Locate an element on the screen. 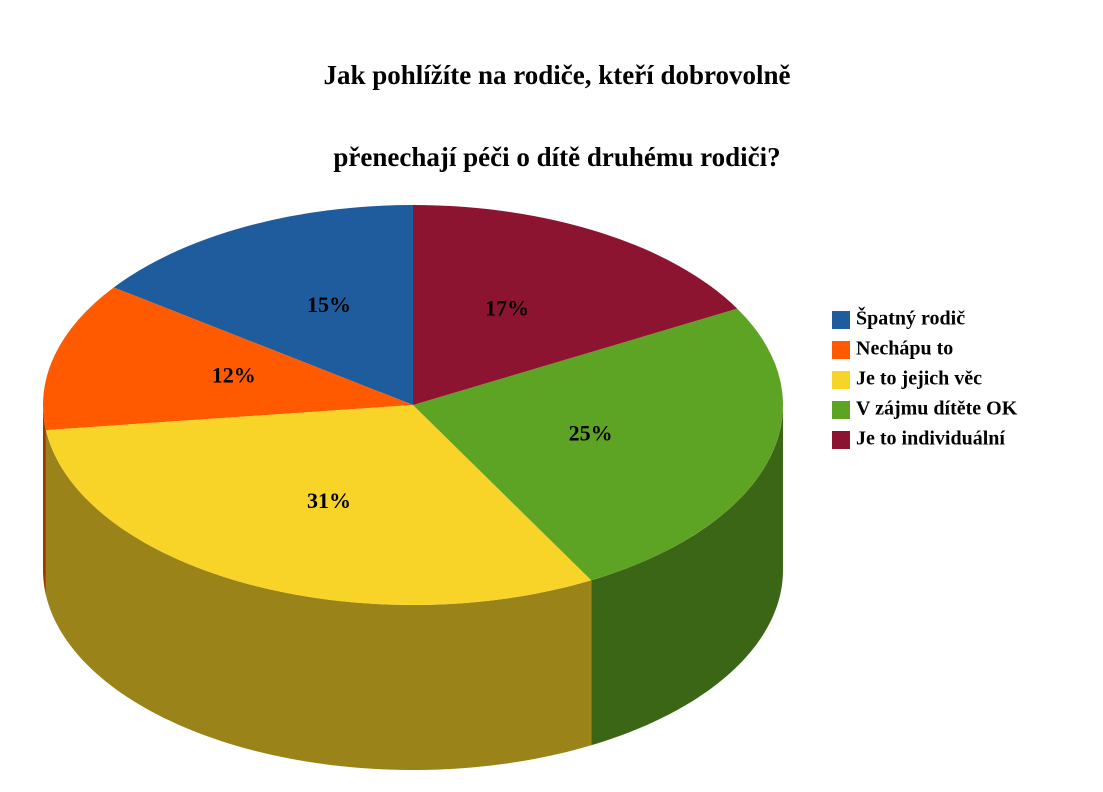 The image size is (1103, 792). data-label: 25% is located at coordinates (591, 433).